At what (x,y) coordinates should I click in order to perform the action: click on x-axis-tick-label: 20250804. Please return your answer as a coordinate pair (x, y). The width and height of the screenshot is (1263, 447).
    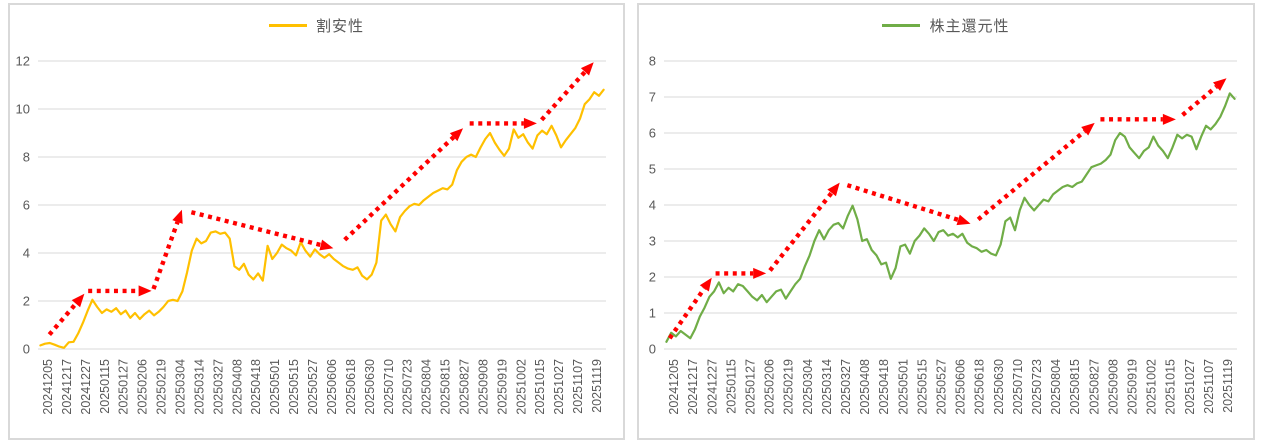
    Looking at the image, I should click on (427, 387).